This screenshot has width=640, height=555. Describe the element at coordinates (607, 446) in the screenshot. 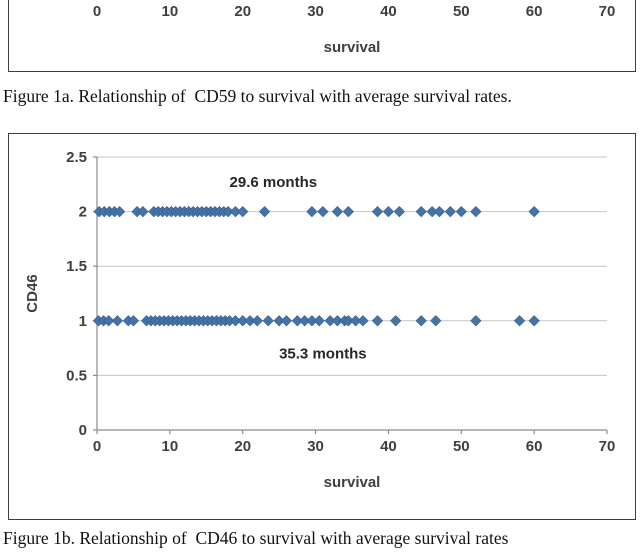

I see `x-tick-label: 70` at that location.